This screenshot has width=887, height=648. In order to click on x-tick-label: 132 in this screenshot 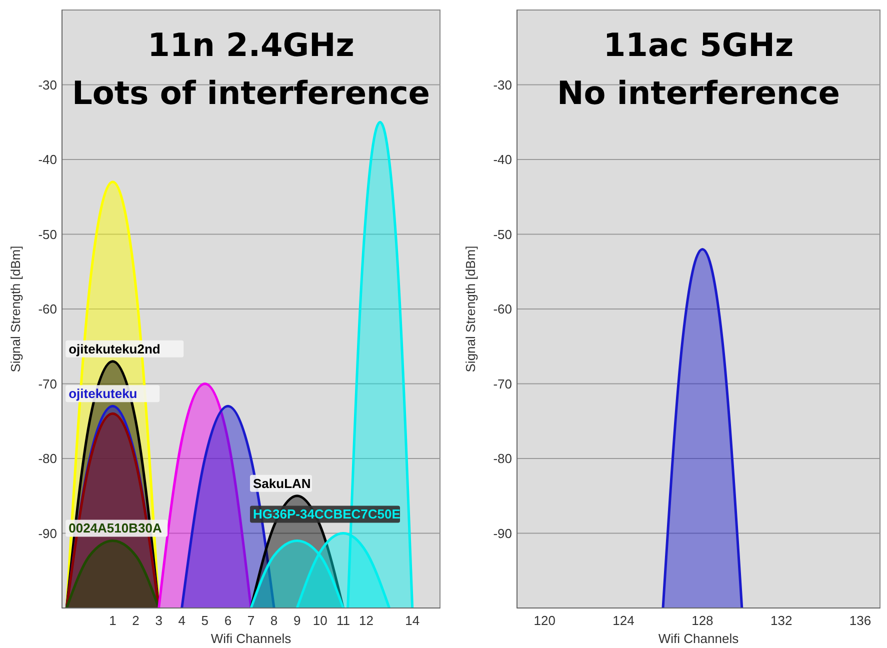, I will do `click(781, 620)`.